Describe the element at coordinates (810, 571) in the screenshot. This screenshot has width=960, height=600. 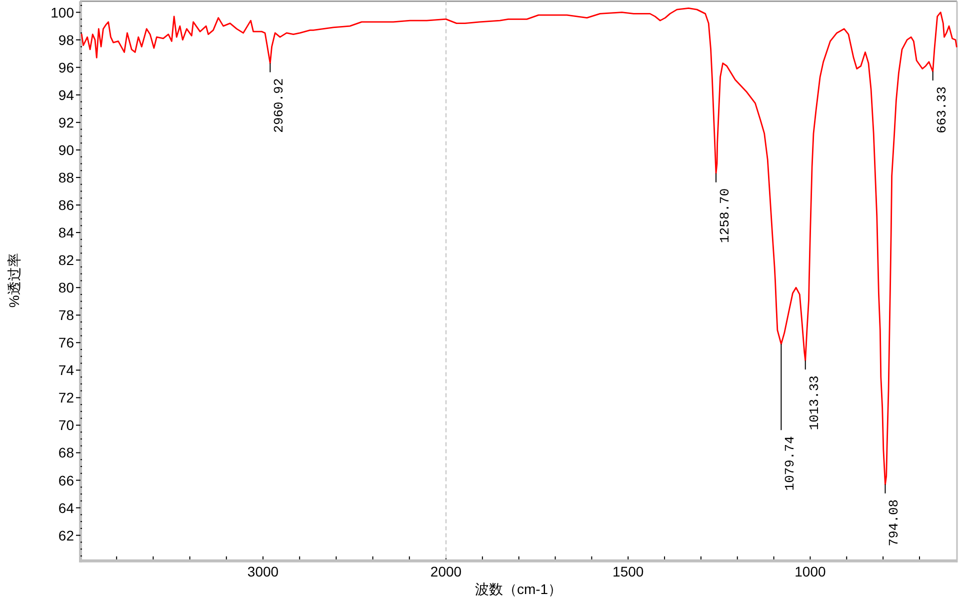
I see `x-tick-label: 1000` at that location.